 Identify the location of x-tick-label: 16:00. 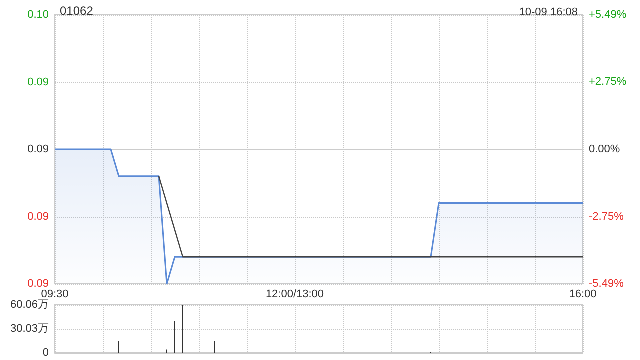
(583, 294).